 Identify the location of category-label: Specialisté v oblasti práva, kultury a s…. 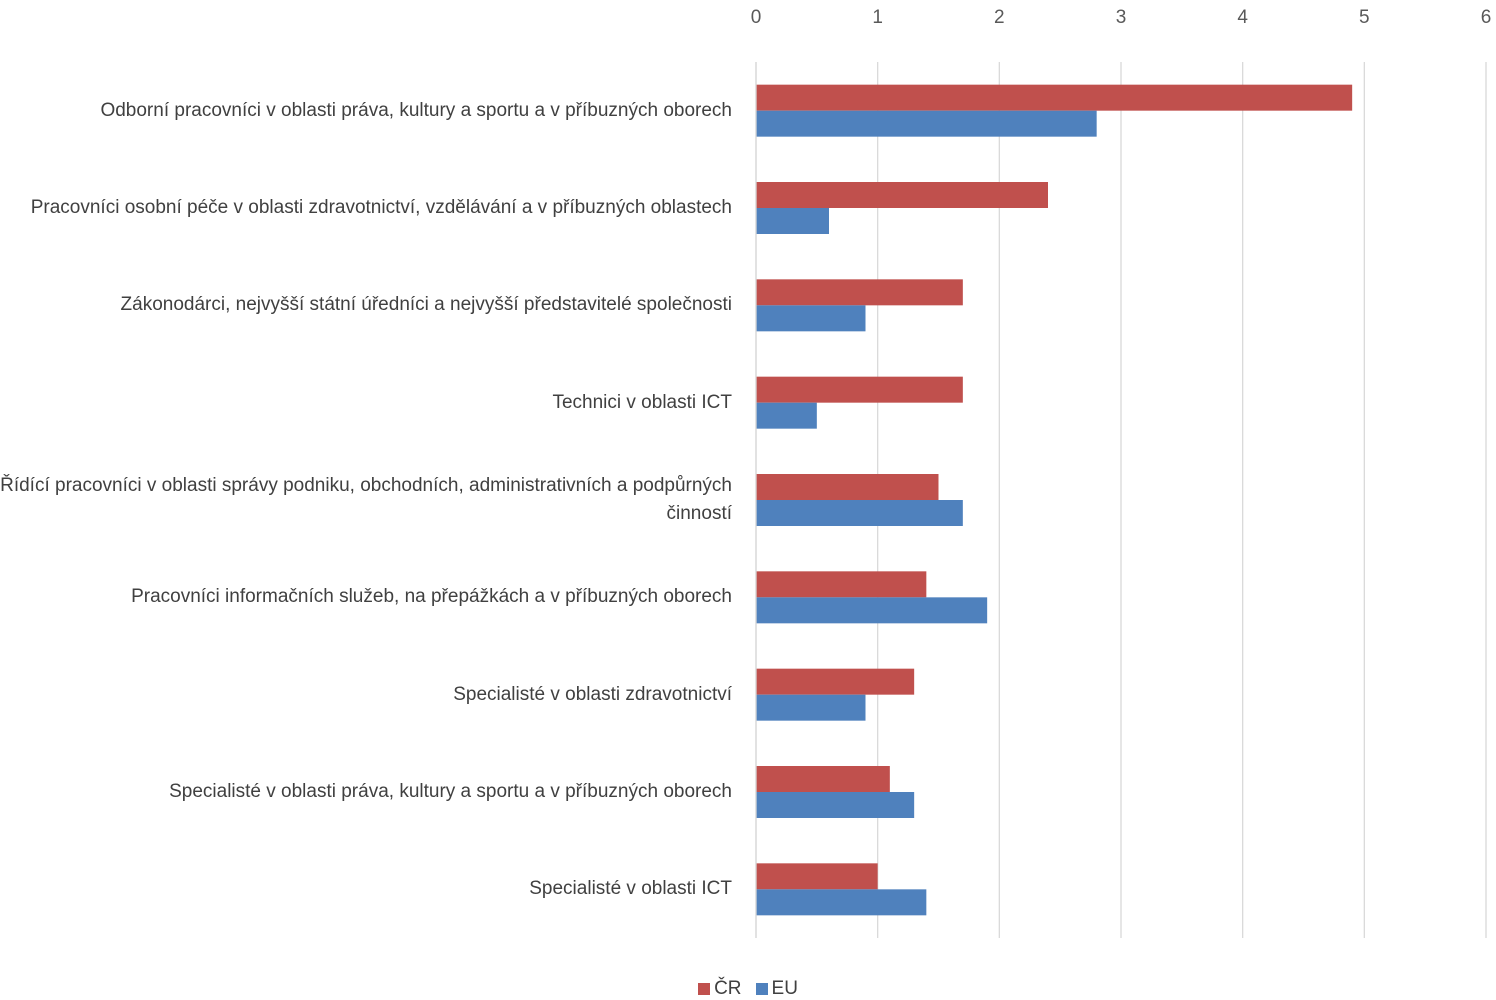
(450, 791).